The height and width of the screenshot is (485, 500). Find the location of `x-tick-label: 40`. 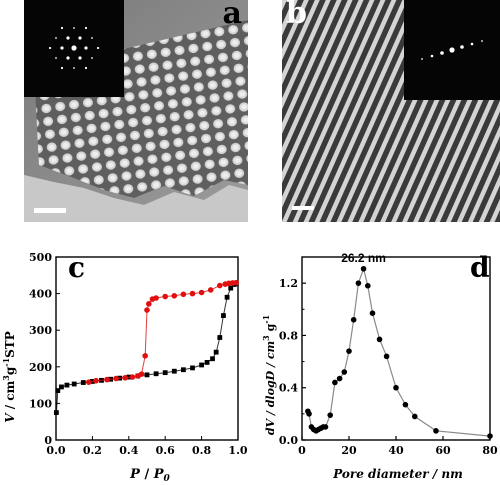

x-tick-label: 40 is located at coordinates (396, 450).